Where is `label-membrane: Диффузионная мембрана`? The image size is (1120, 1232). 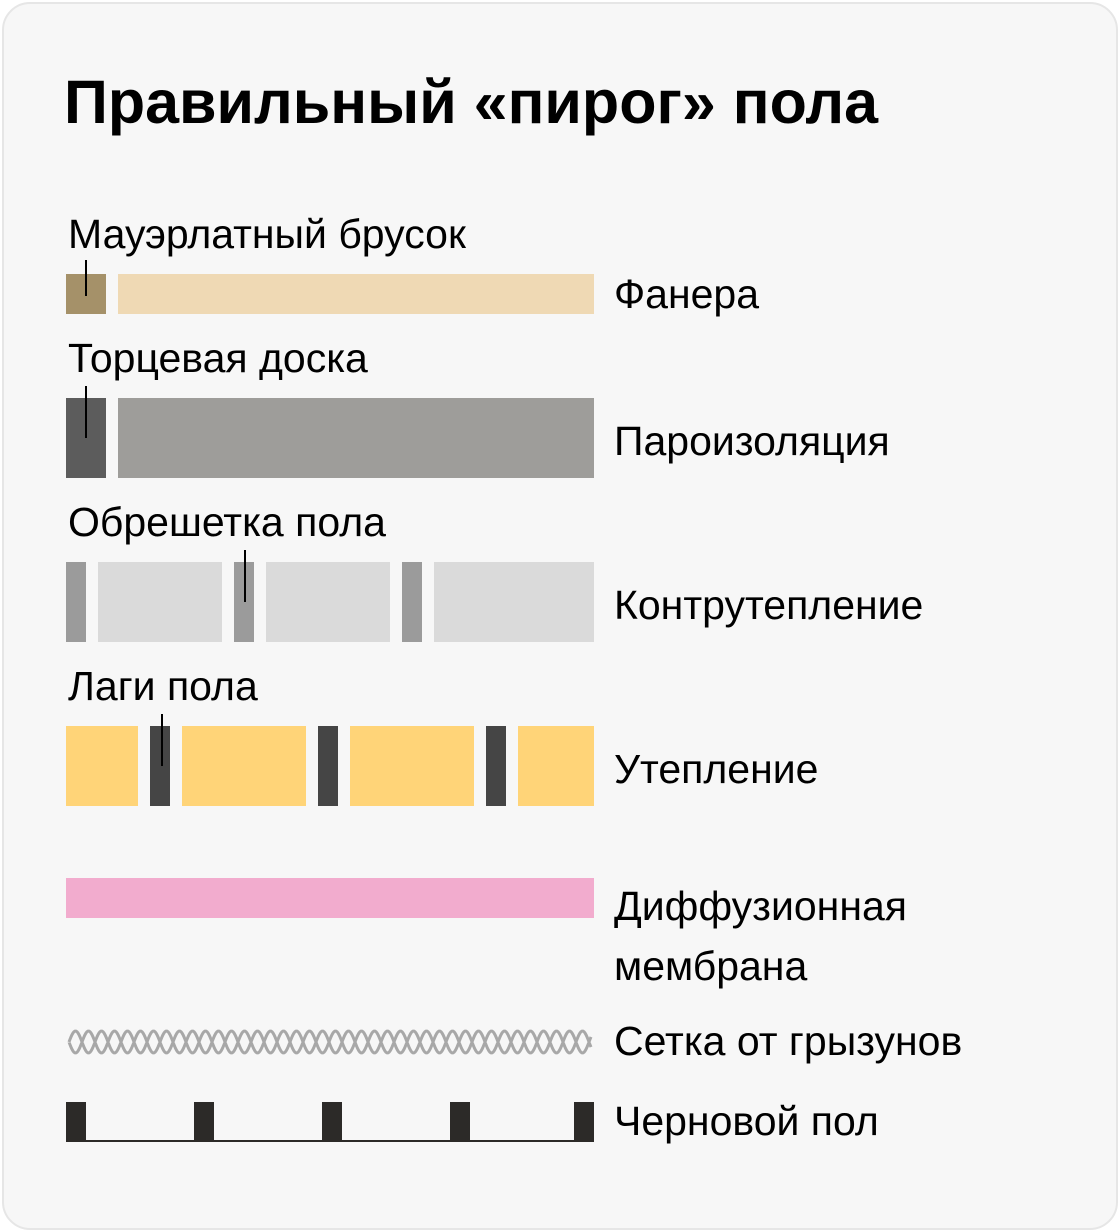
label-membrane: Диффузионная мембрана is located at coordinates (760, 936).